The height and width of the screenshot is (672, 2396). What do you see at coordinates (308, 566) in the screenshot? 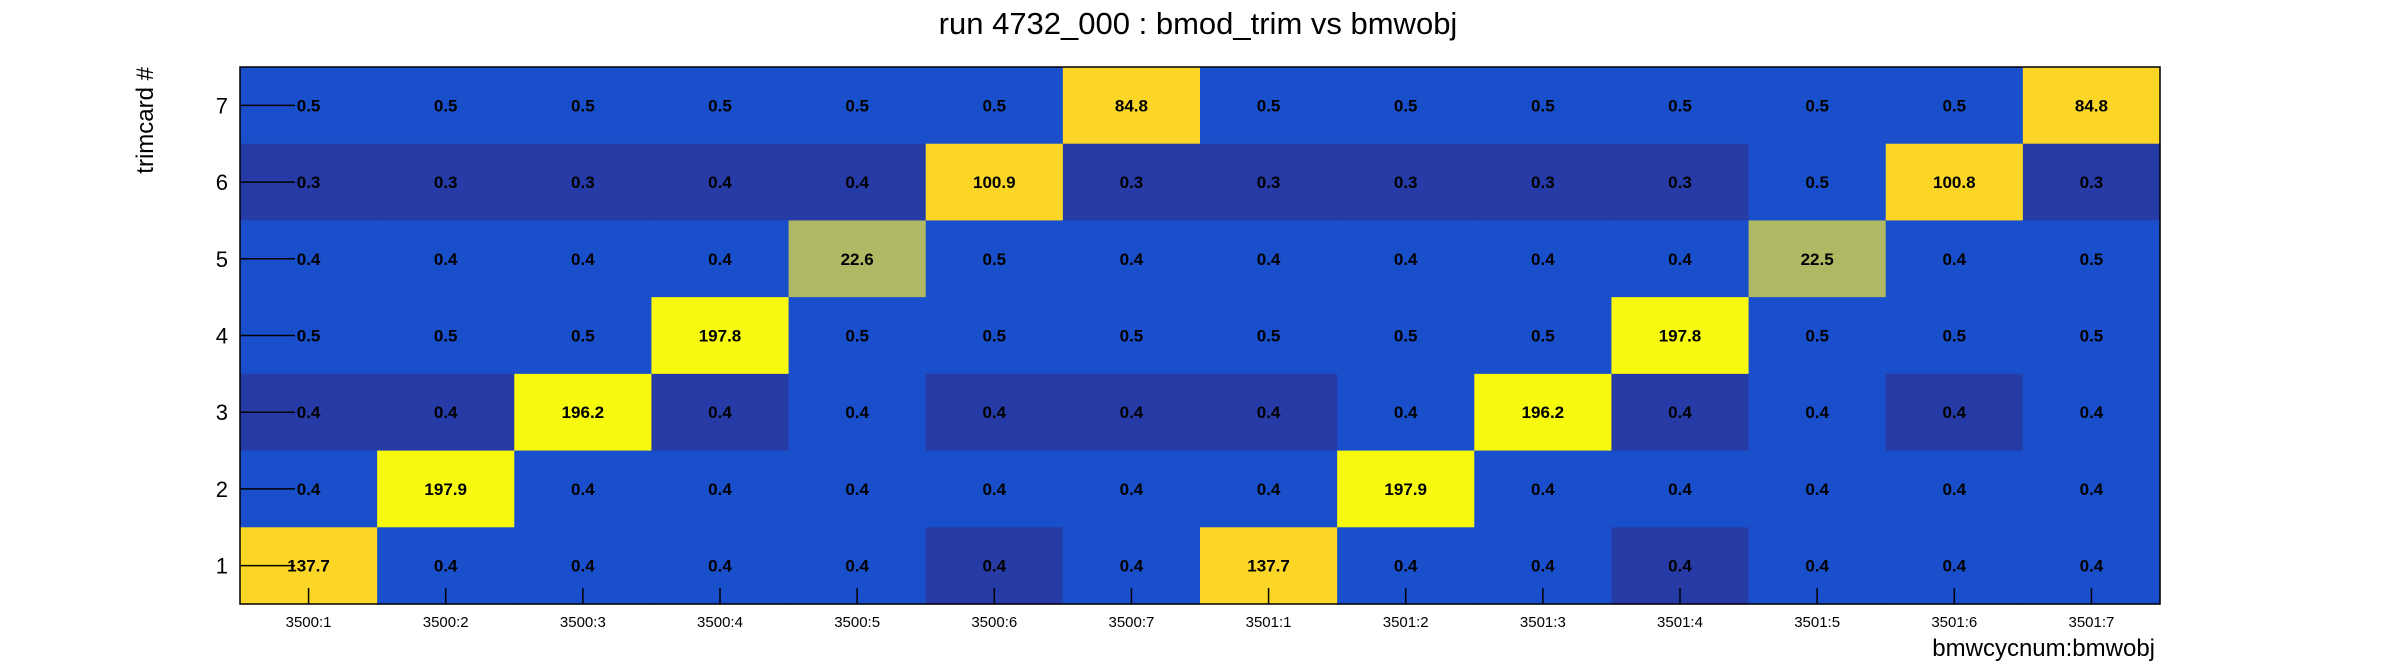
I see `cell-value-label: 137.7` at bounding box center [308, 566].